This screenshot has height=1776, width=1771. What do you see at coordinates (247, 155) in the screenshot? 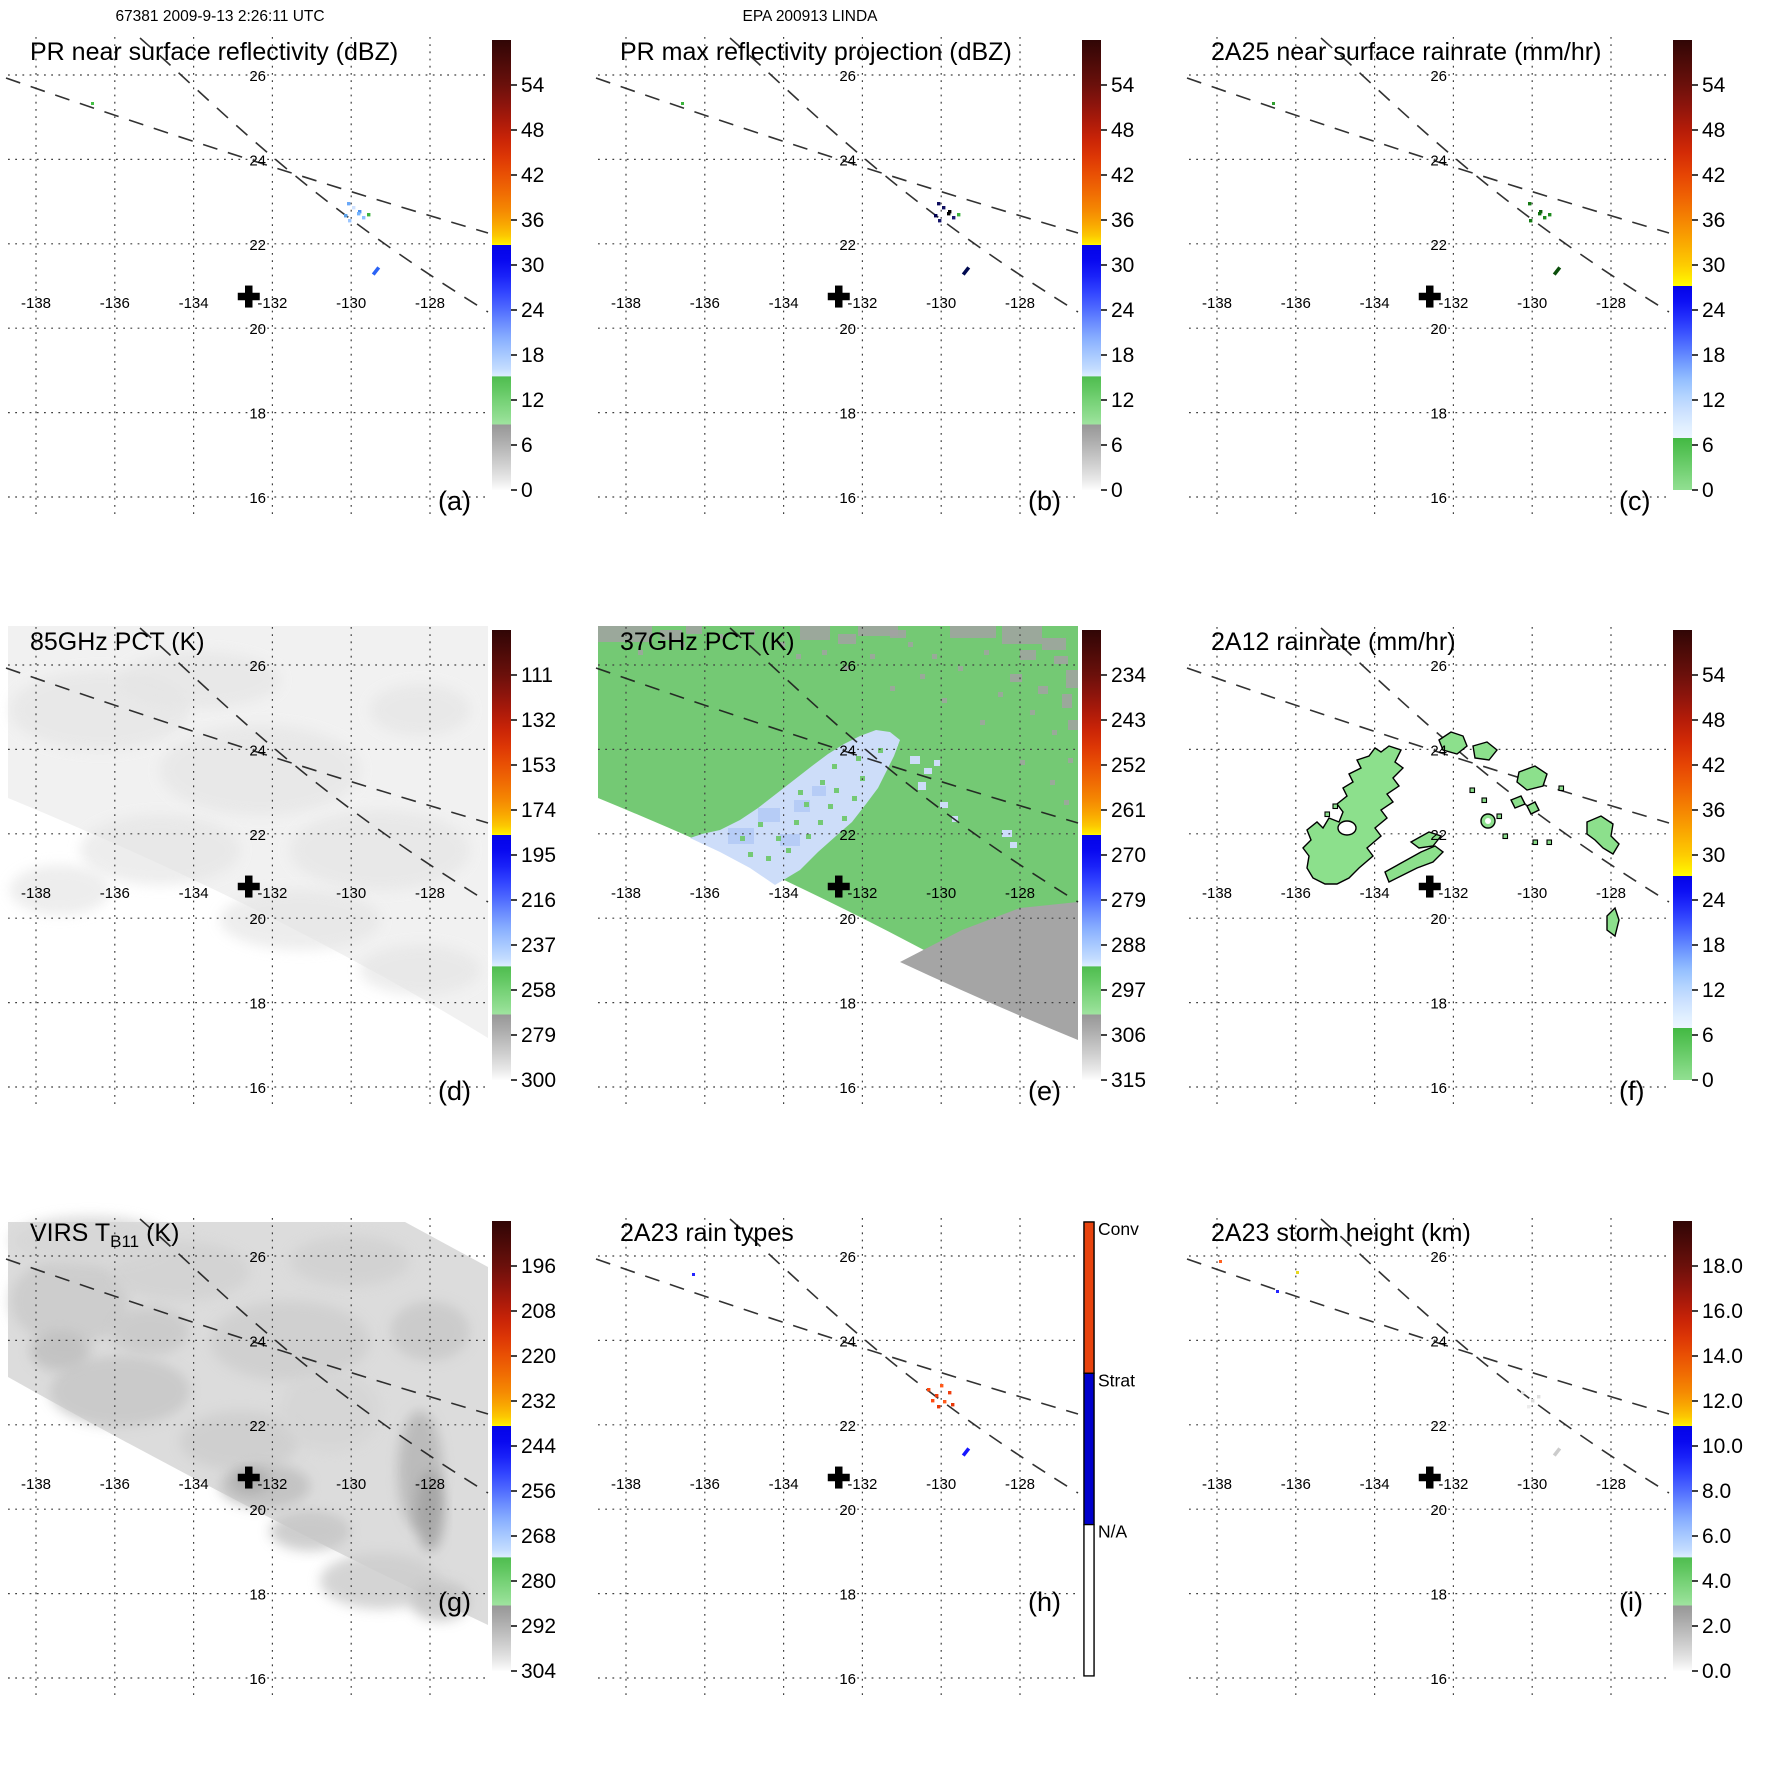
I see `swath-edge-line-a` at bounding box center [247, 155].